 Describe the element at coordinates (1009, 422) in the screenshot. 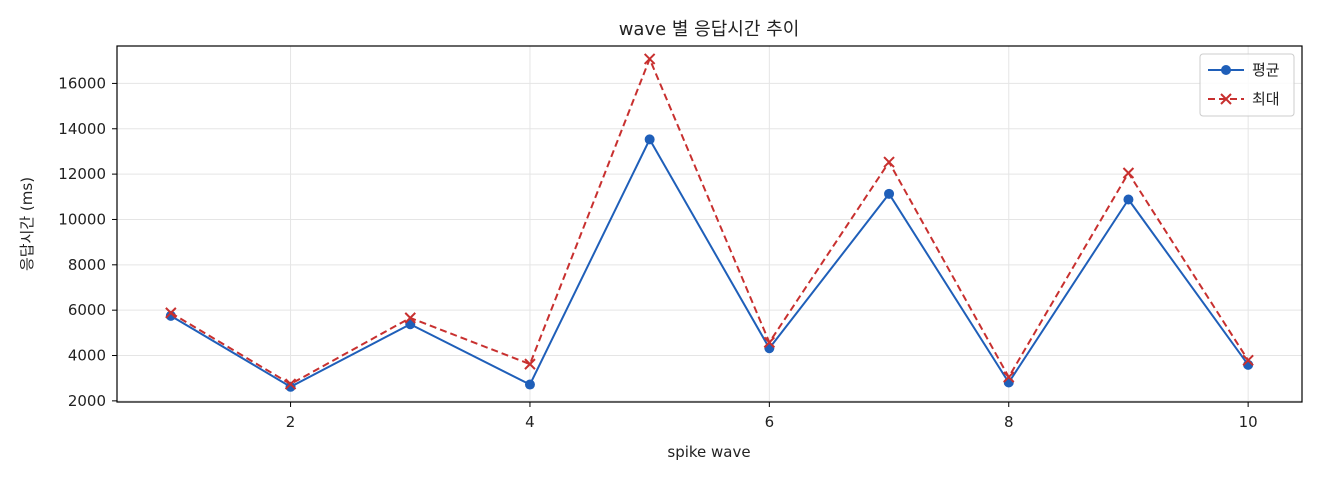

I see `x-tick-label-4: 8` at that location.